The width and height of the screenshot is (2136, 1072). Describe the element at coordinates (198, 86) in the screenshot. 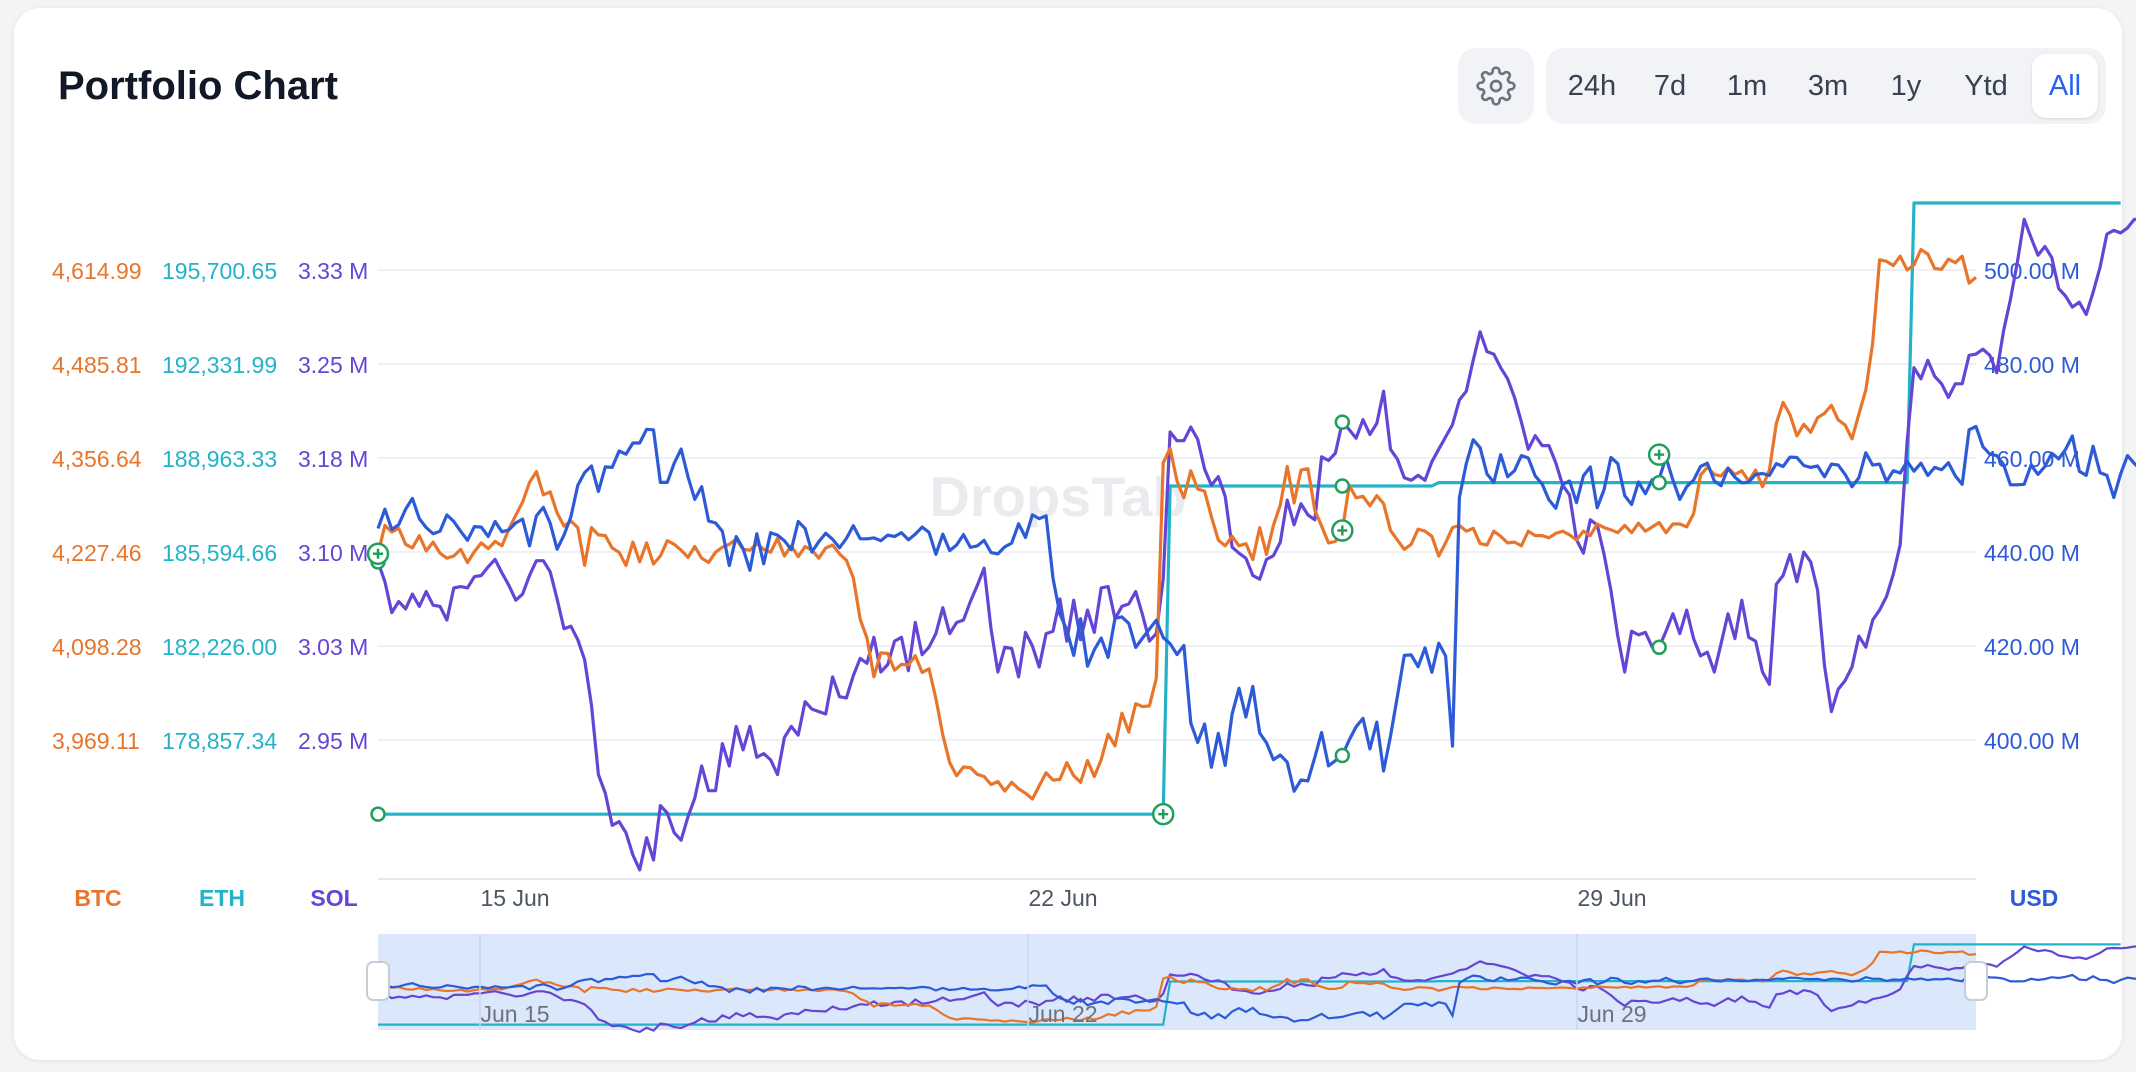

I see `page-title: Portfolio Chart` at that location.